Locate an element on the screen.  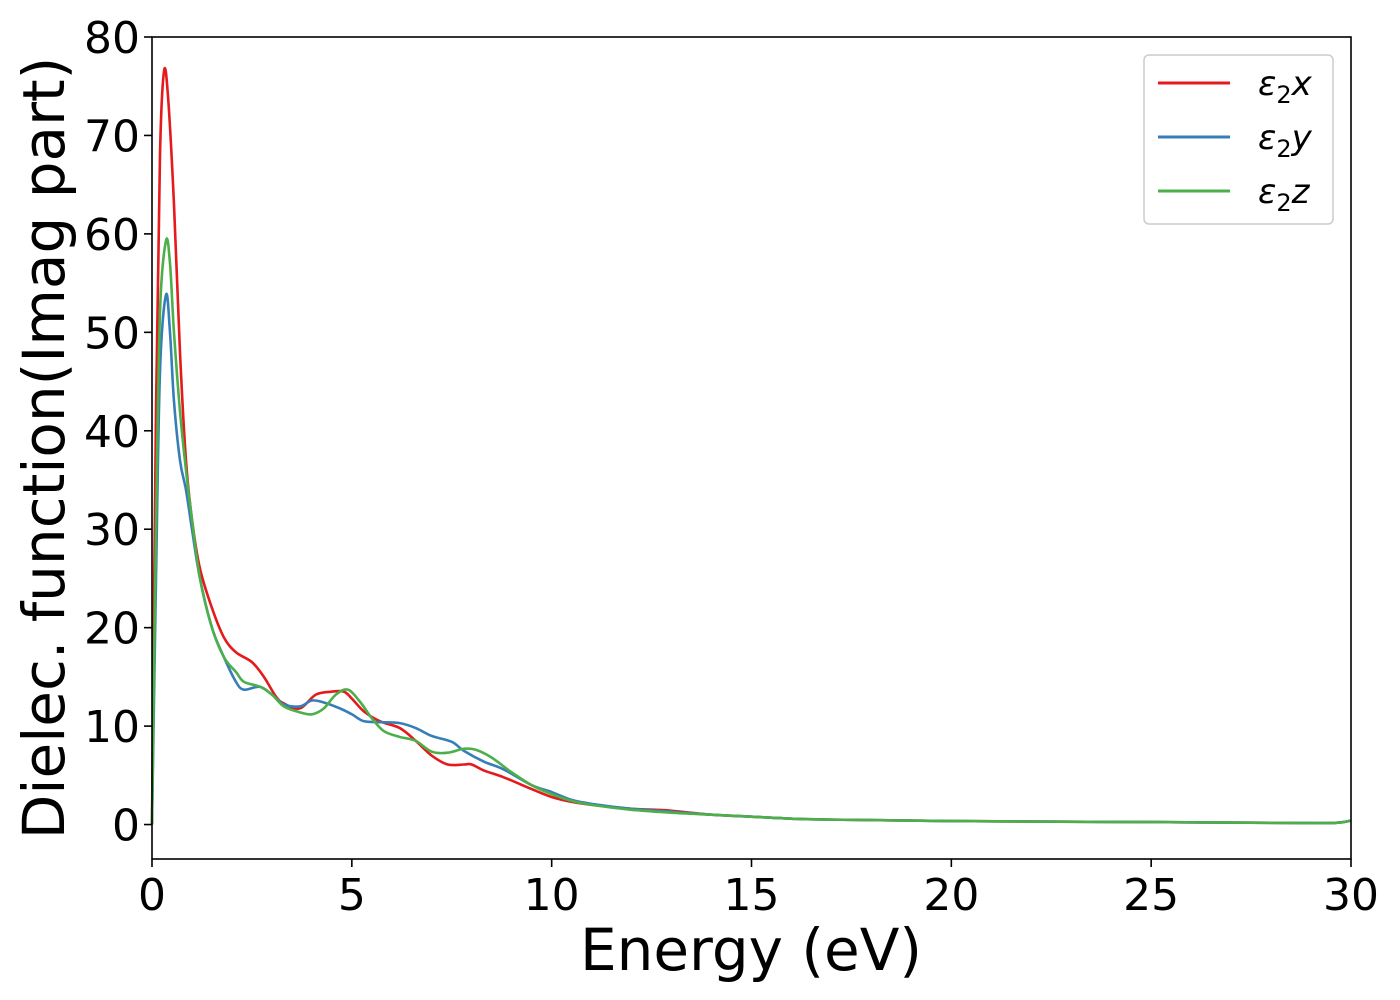
x-axis-label: Energy (eV) is located at coordinates (751, 950).